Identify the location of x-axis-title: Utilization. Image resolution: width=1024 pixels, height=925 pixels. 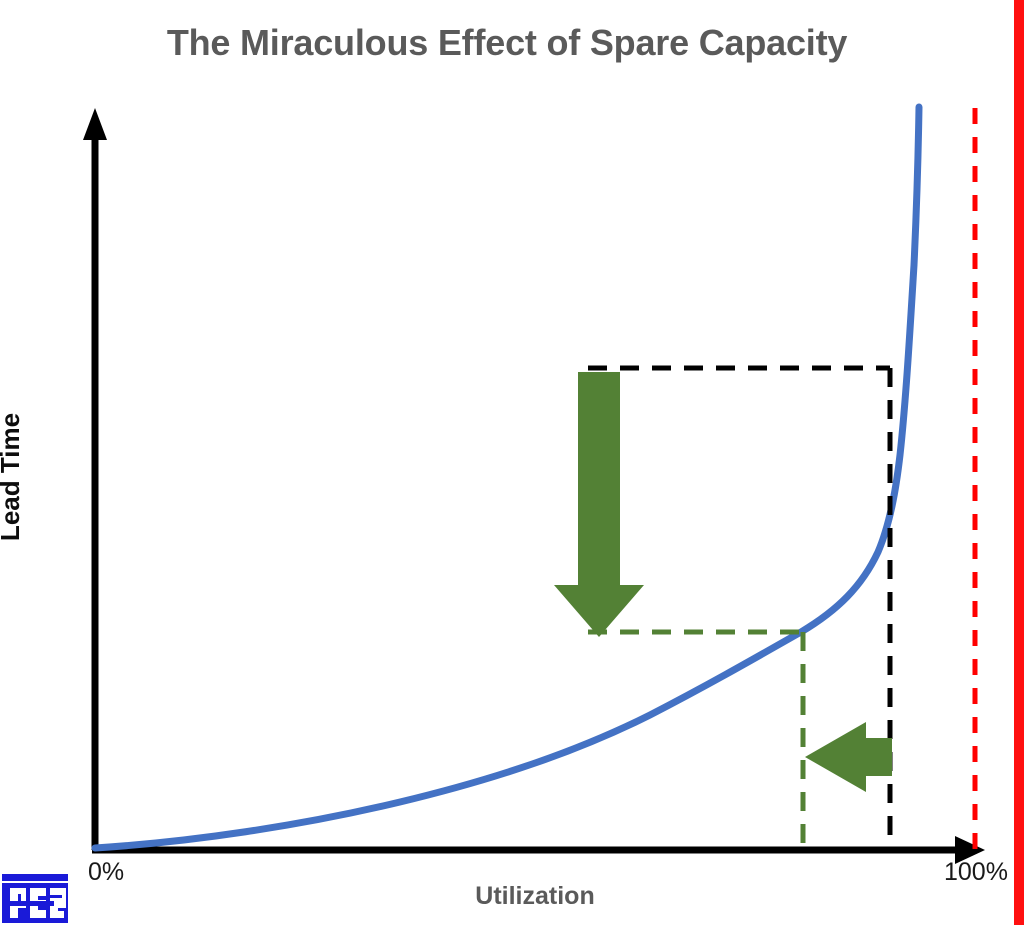
(535, 896).